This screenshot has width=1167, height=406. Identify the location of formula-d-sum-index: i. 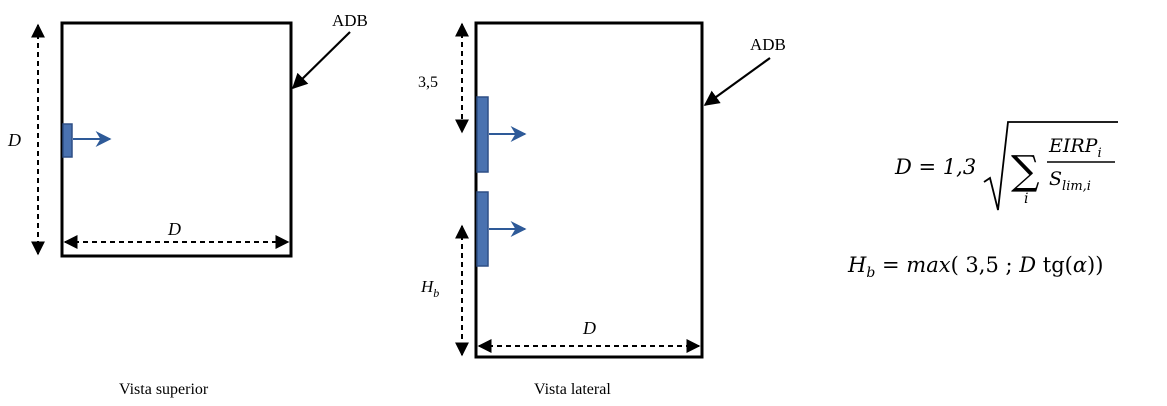
(1026, 199).